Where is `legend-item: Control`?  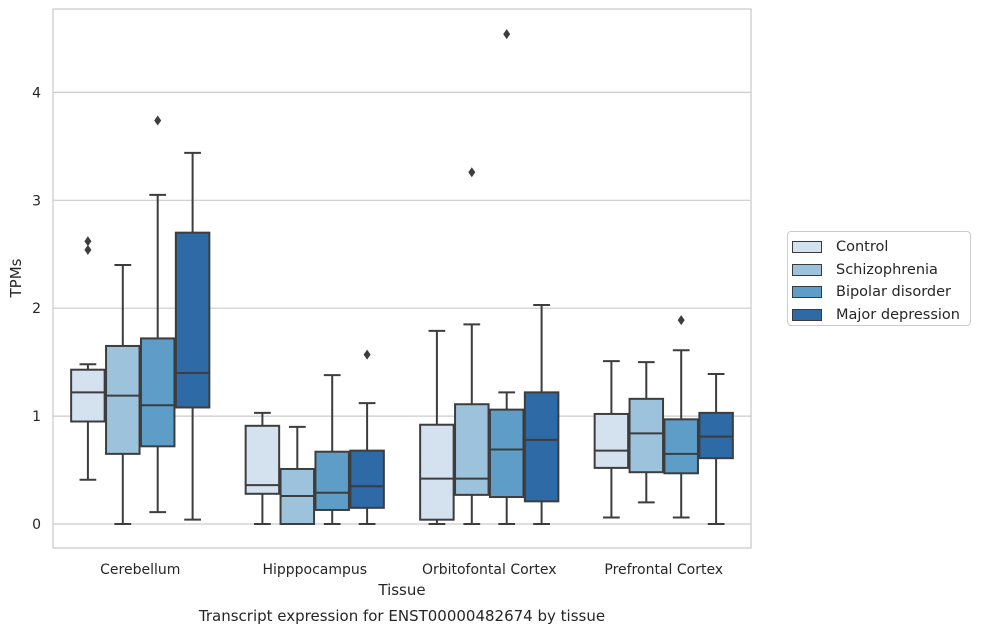
legend-item: Control is located at coordinates (881, 247).